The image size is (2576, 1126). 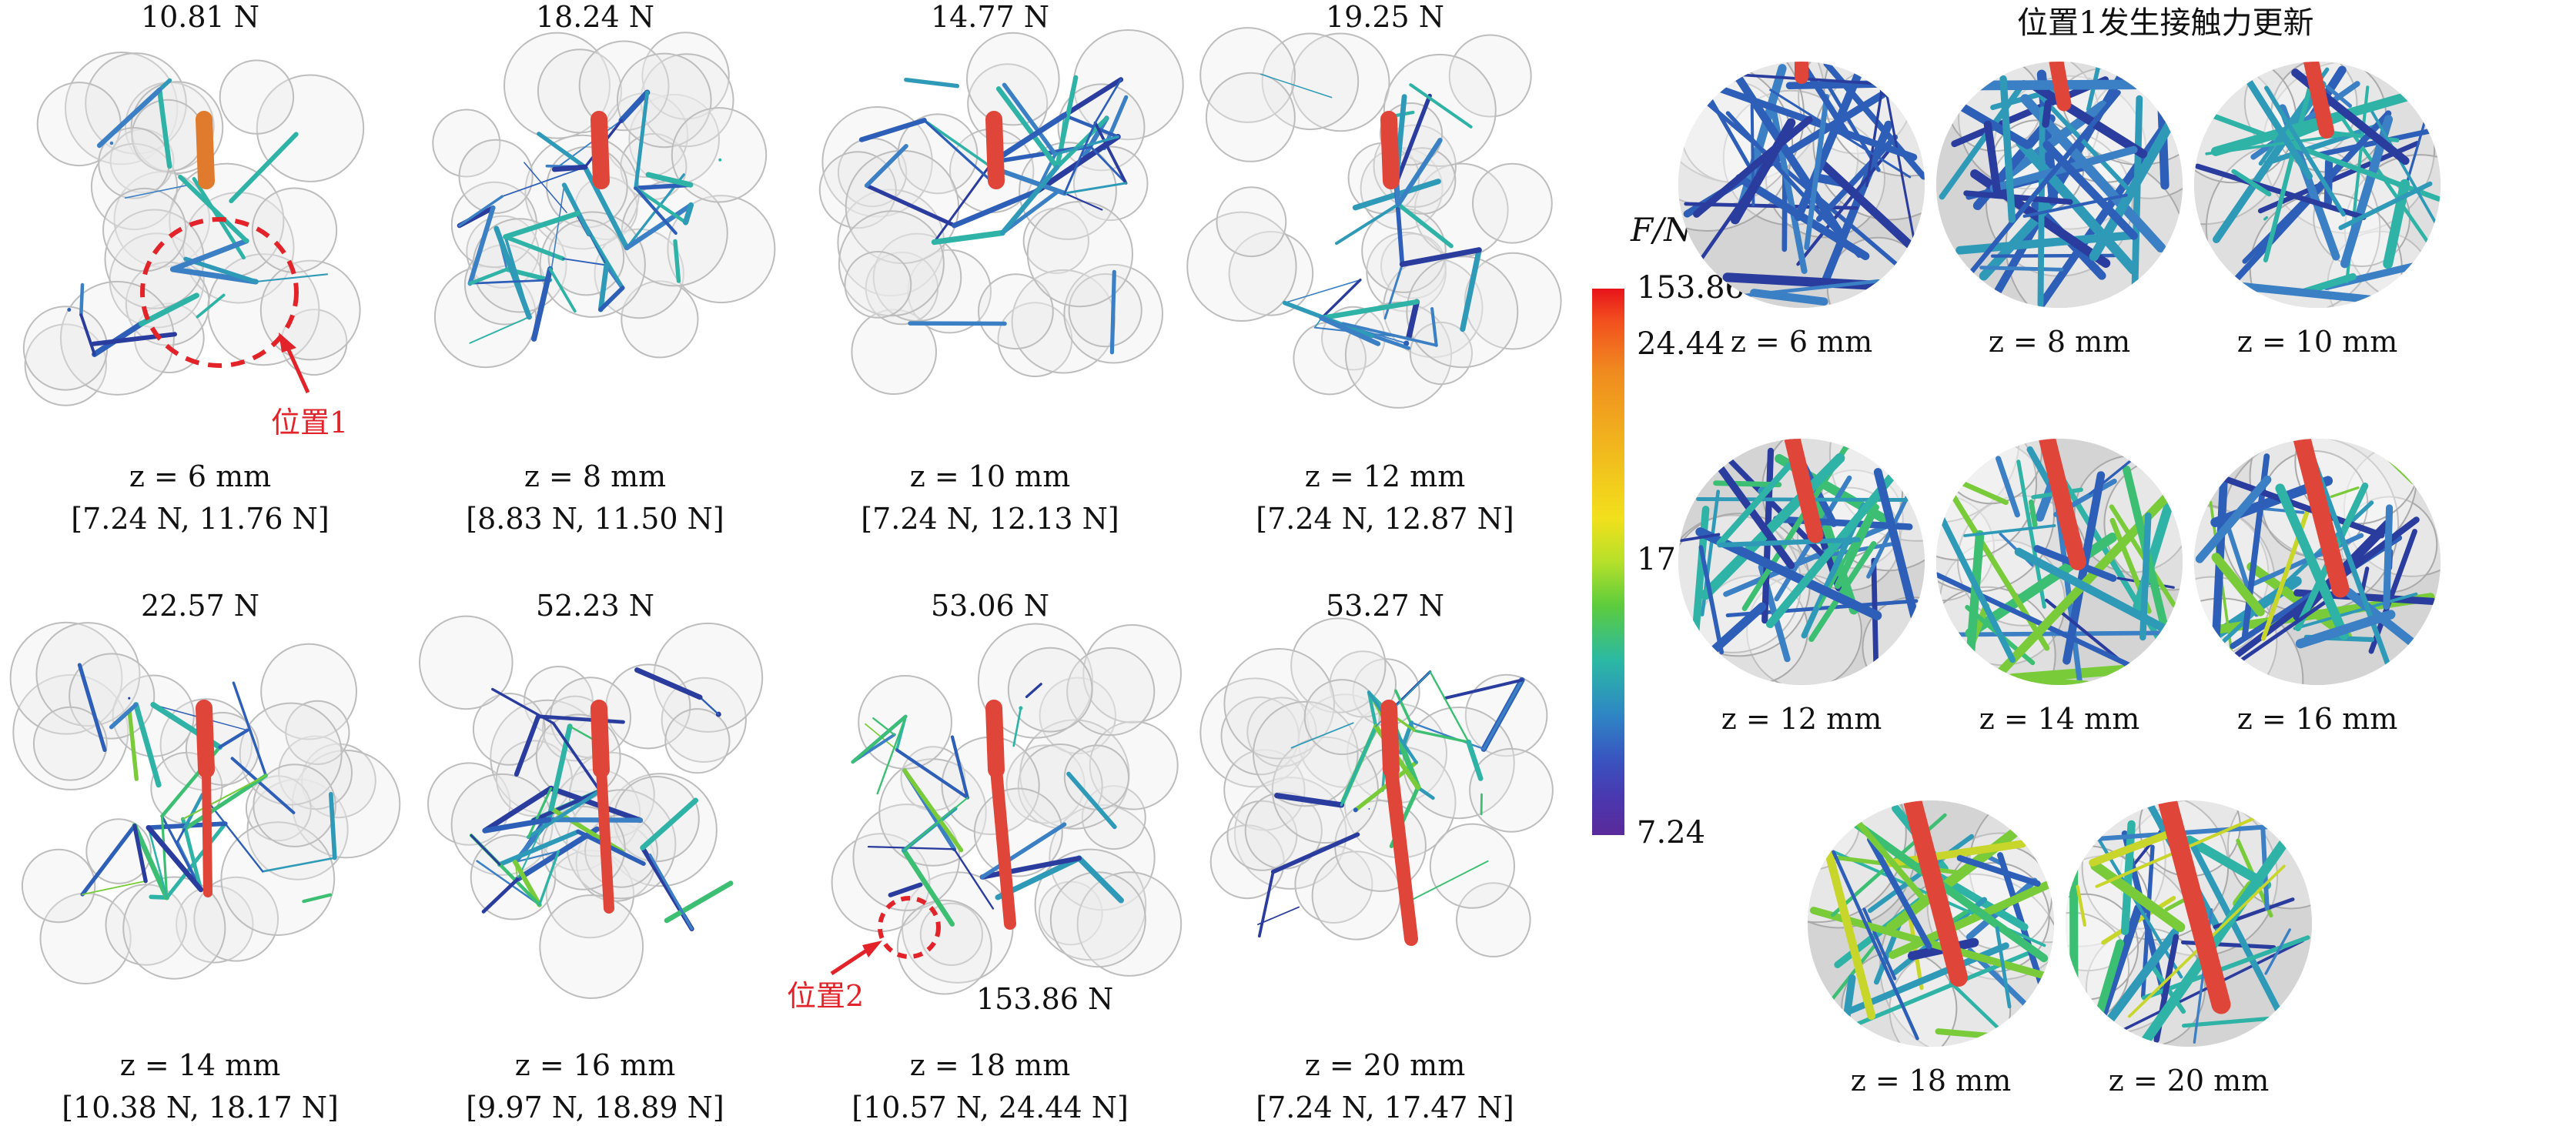 I want to click on zoom-label-6: z = 16 mm, so click(x=2318, y=718).